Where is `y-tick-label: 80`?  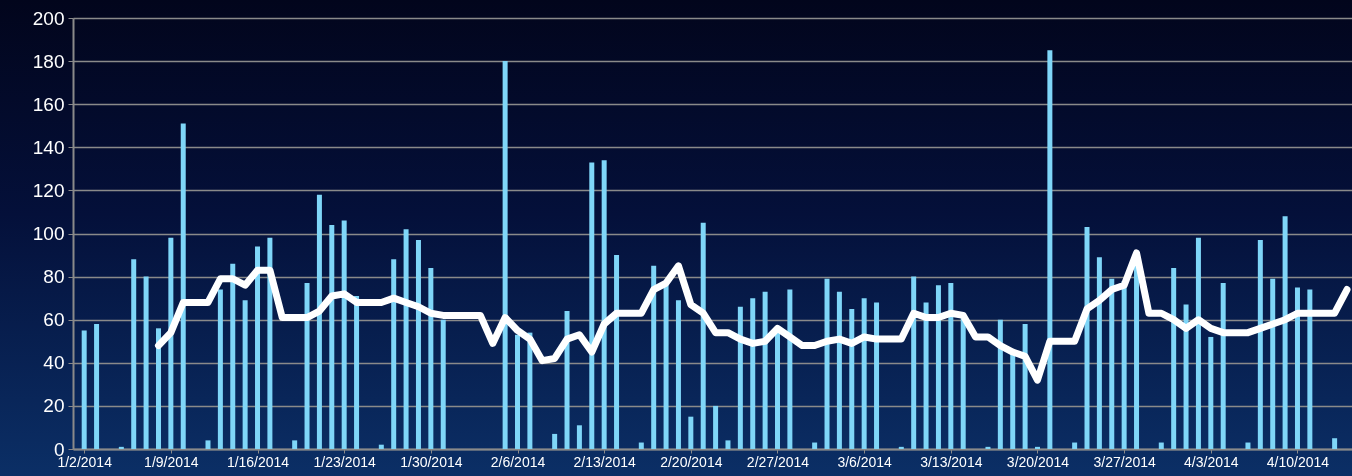
y-tick-label: 80 is located at coordinates (54, 277).